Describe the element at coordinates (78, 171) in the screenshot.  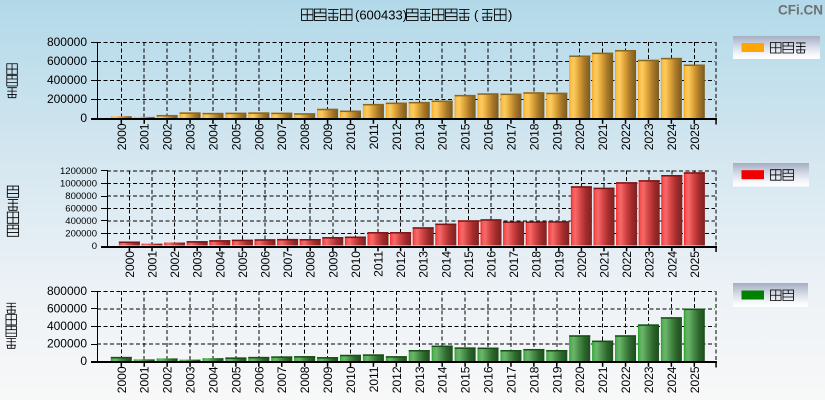
I see `svg-text: 1200000` at that location.